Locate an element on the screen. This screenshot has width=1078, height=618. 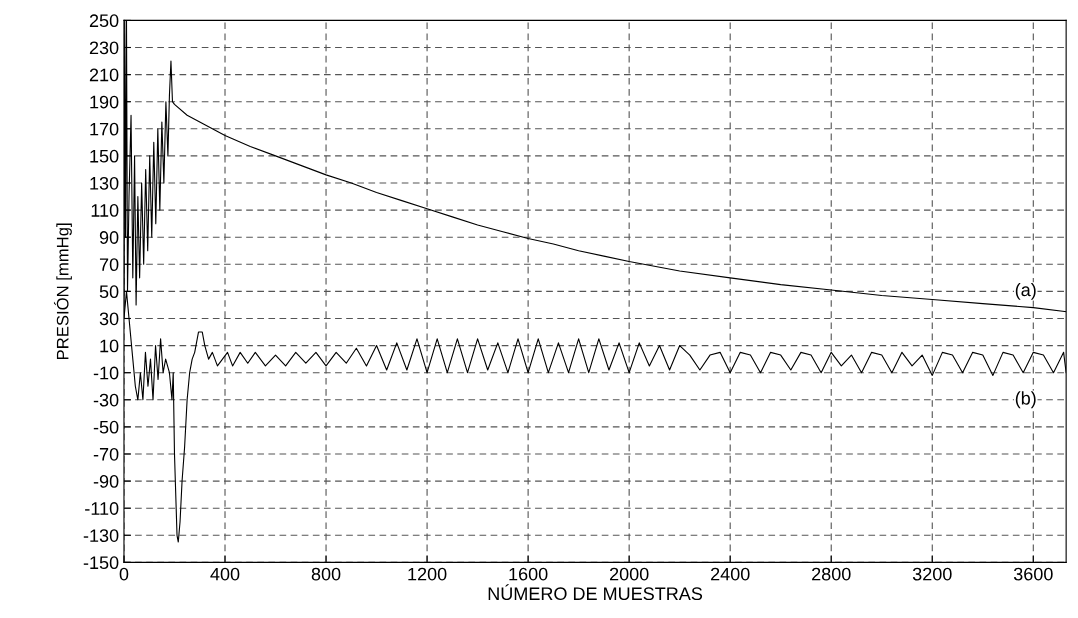
y-tick-label: 250 is located at coordinates (104, 21).